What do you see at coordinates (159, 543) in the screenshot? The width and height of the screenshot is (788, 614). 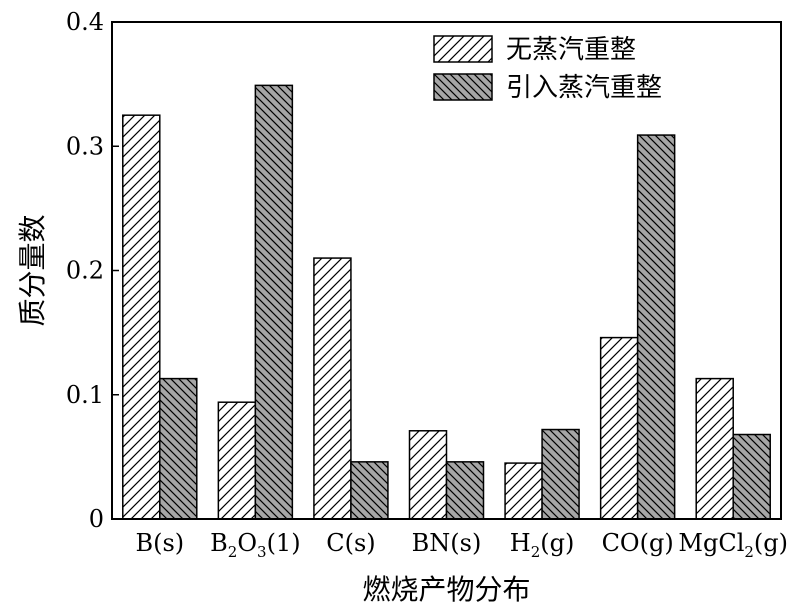 I see `x-tick-label: B(s)` at bounding box center [159, 543].